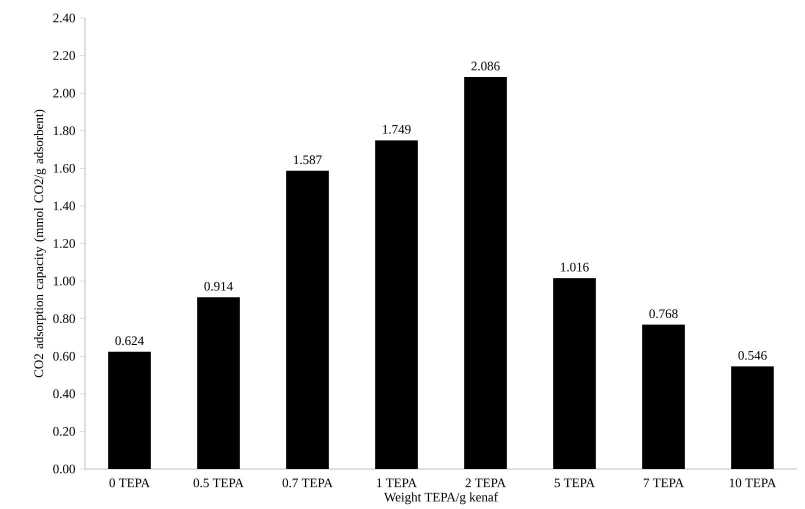 The width and height of the screenshot is (805, 509). What do you see at coordinates (64, 469) in the screenshot?
I see `y-tick-label: 0.00` at bounding box center [64, 469].